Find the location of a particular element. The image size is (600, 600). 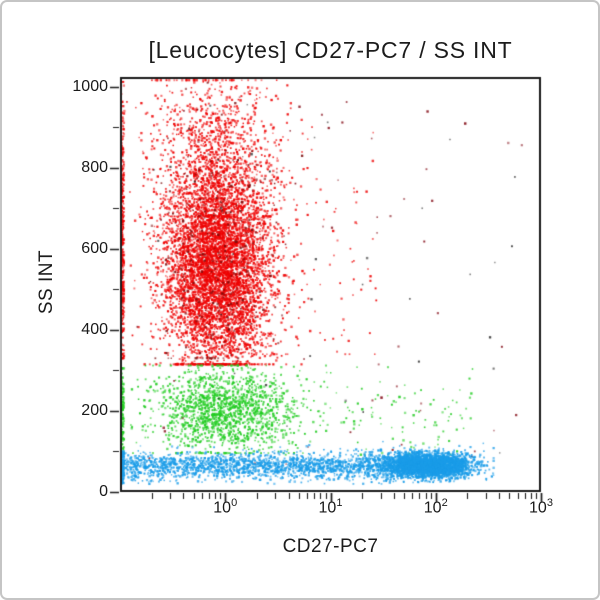

chart-title: [Leucocytes] CD27-PC7 / SS INT is located at coordinates (330, 50).